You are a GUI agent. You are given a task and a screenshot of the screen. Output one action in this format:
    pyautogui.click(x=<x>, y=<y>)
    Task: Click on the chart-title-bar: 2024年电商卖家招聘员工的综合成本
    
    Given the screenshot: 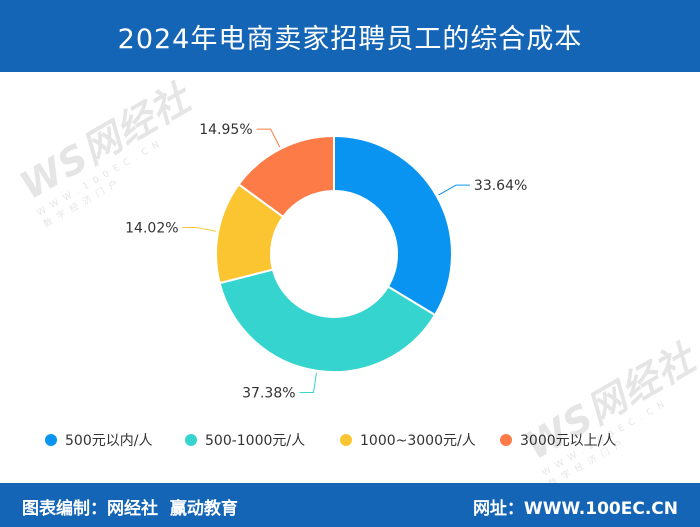 What is the action you would take?
    pyautogui.click(x=350, y=36)
    